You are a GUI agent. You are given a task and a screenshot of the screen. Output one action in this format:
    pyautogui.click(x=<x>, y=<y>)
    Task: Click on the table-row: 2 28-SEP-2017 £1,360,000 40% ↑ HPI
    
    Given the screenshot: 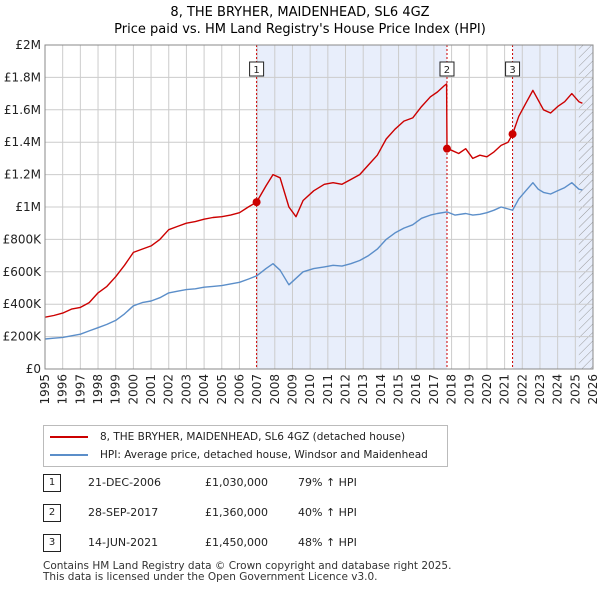 What is the action you would take?
    pyautogui.click(x=223, y=514)
    